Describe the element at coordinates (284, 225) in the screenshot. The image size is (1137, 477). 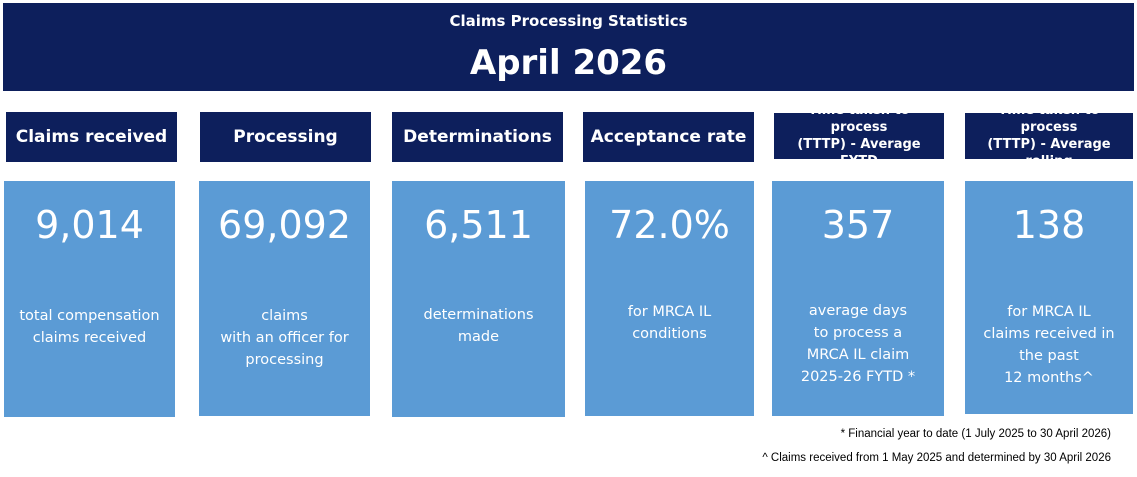
I see `processing-value: 69,092` at that location.